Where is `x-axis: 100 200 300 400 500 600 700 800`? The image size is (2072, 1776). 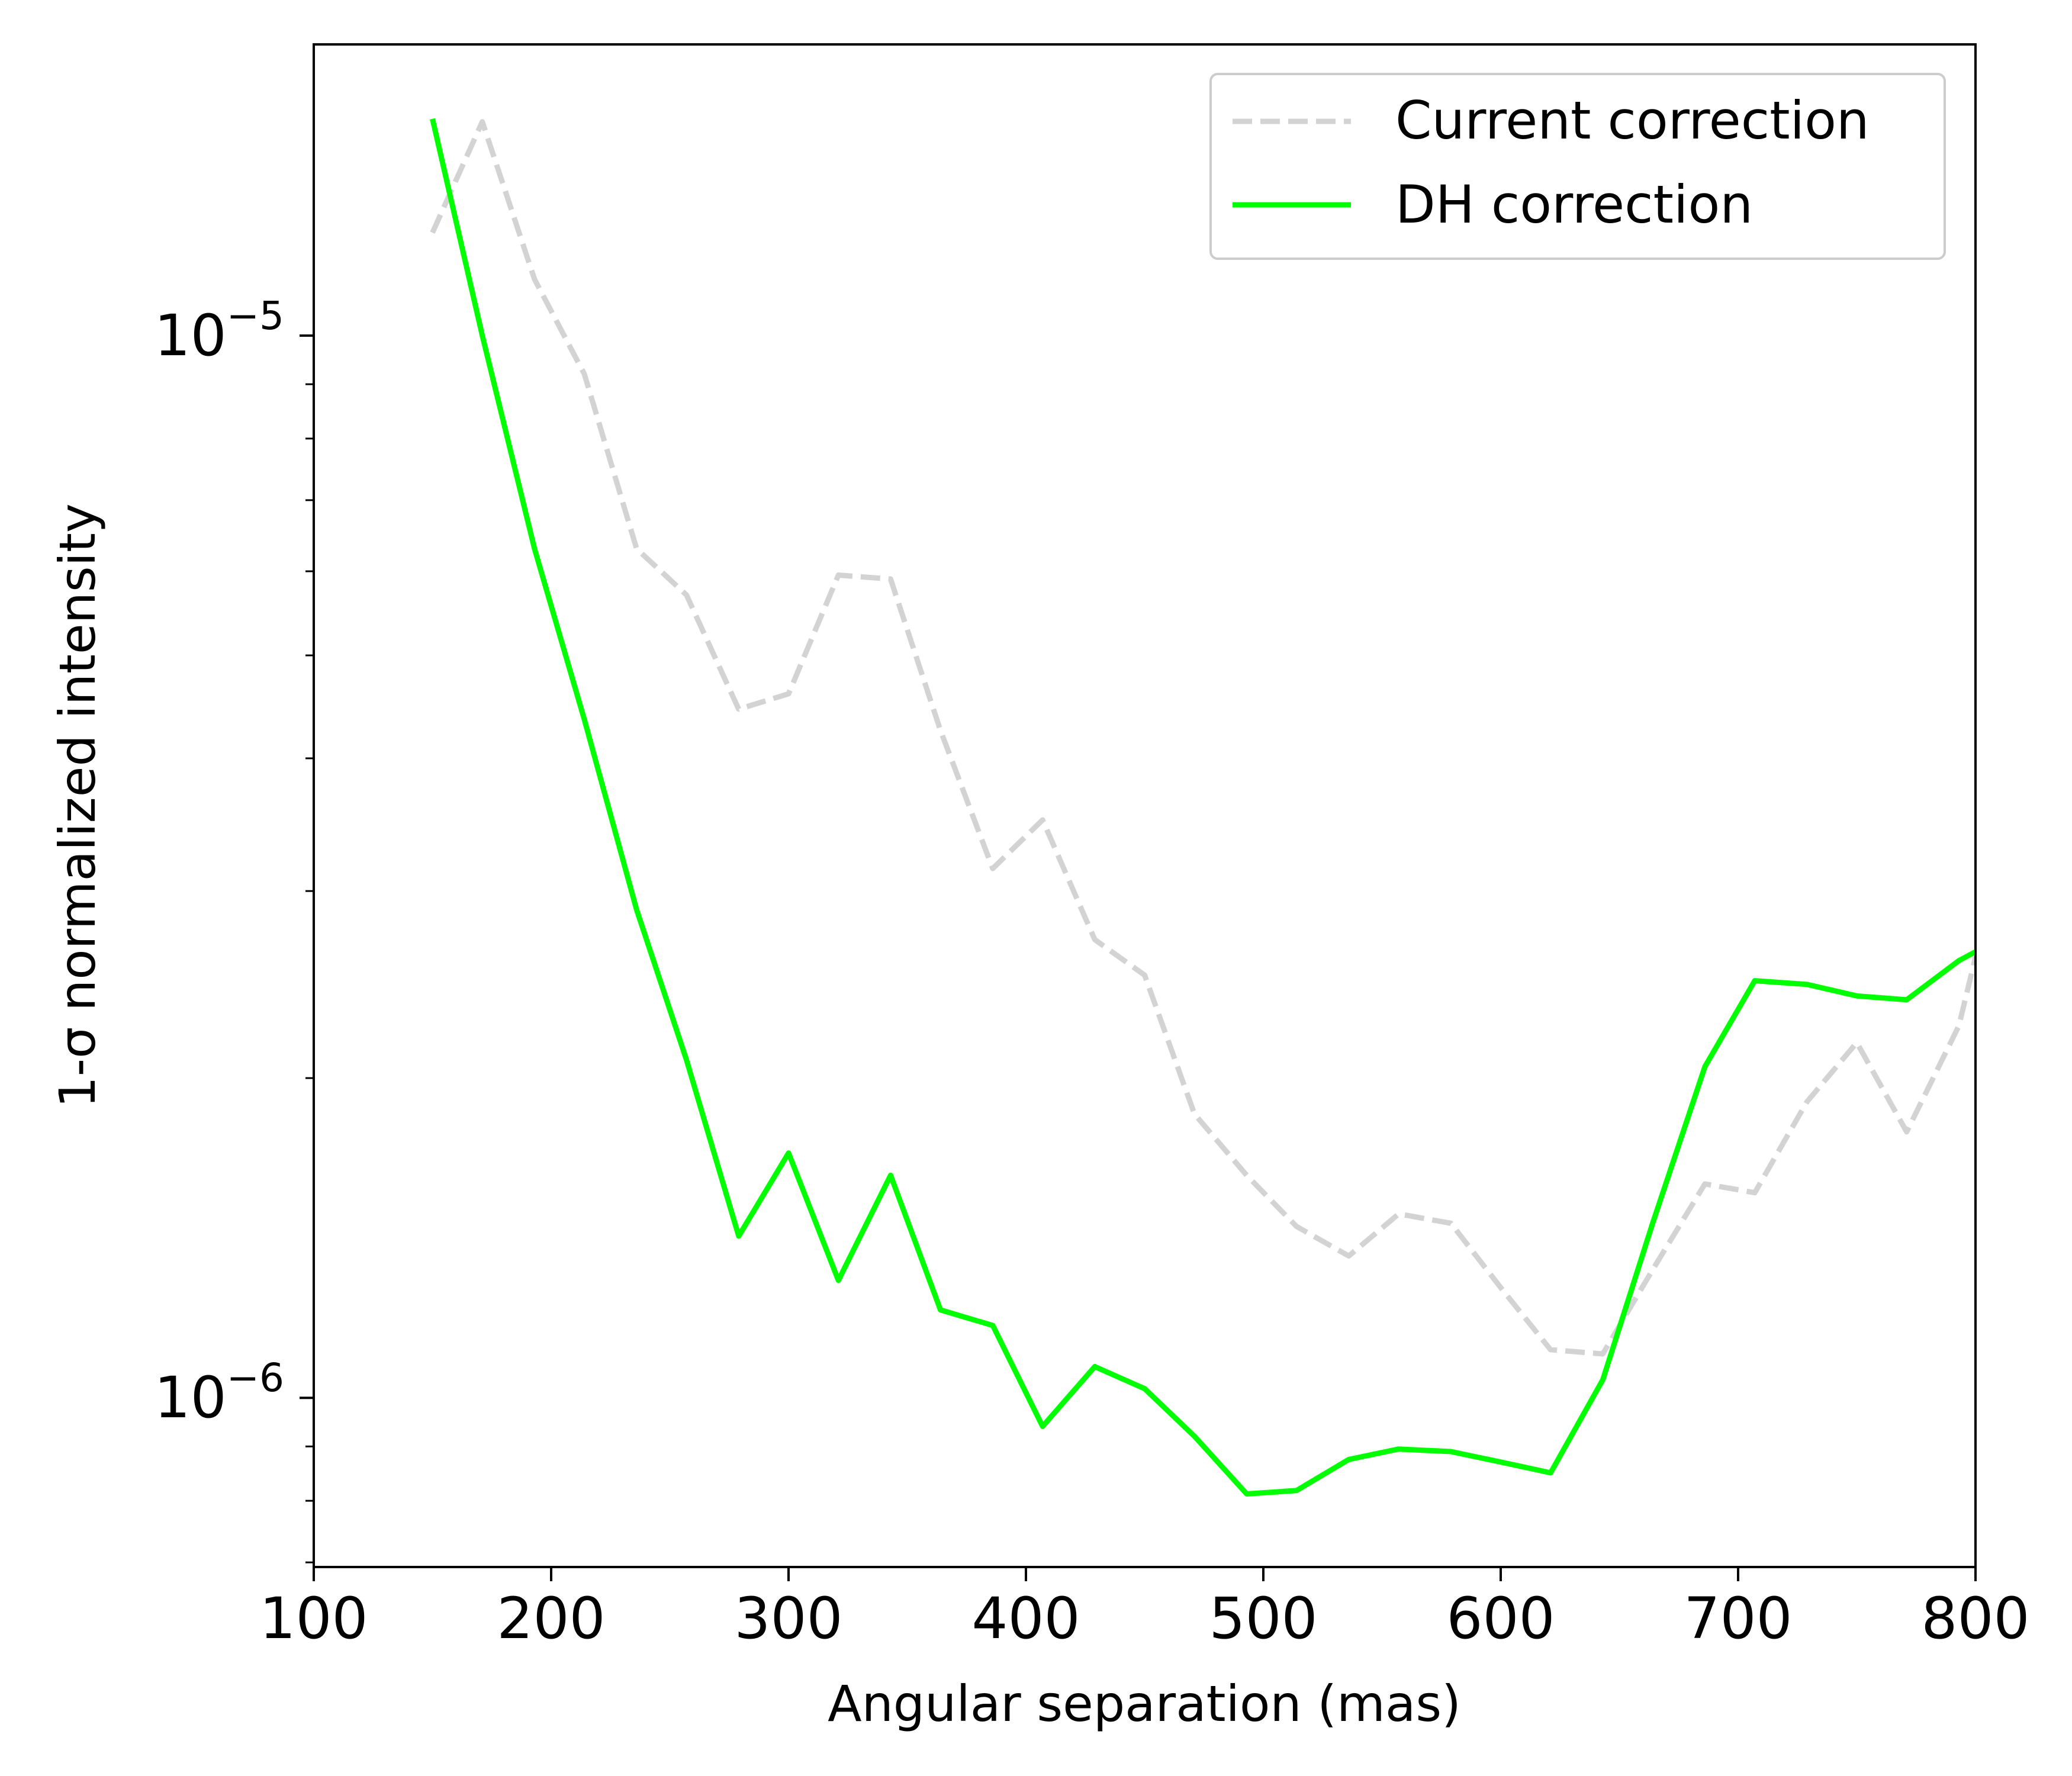
x-axis: 100 200 300 400 500 600 700 800 is located at coordinates (1144, 1609).